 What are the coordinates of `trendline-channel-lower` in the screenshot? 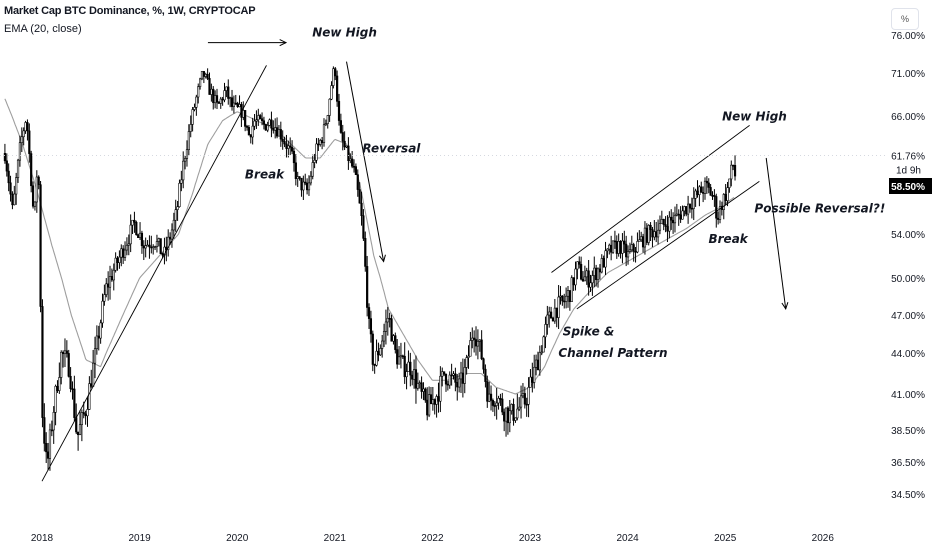 It's located at (668, 245).